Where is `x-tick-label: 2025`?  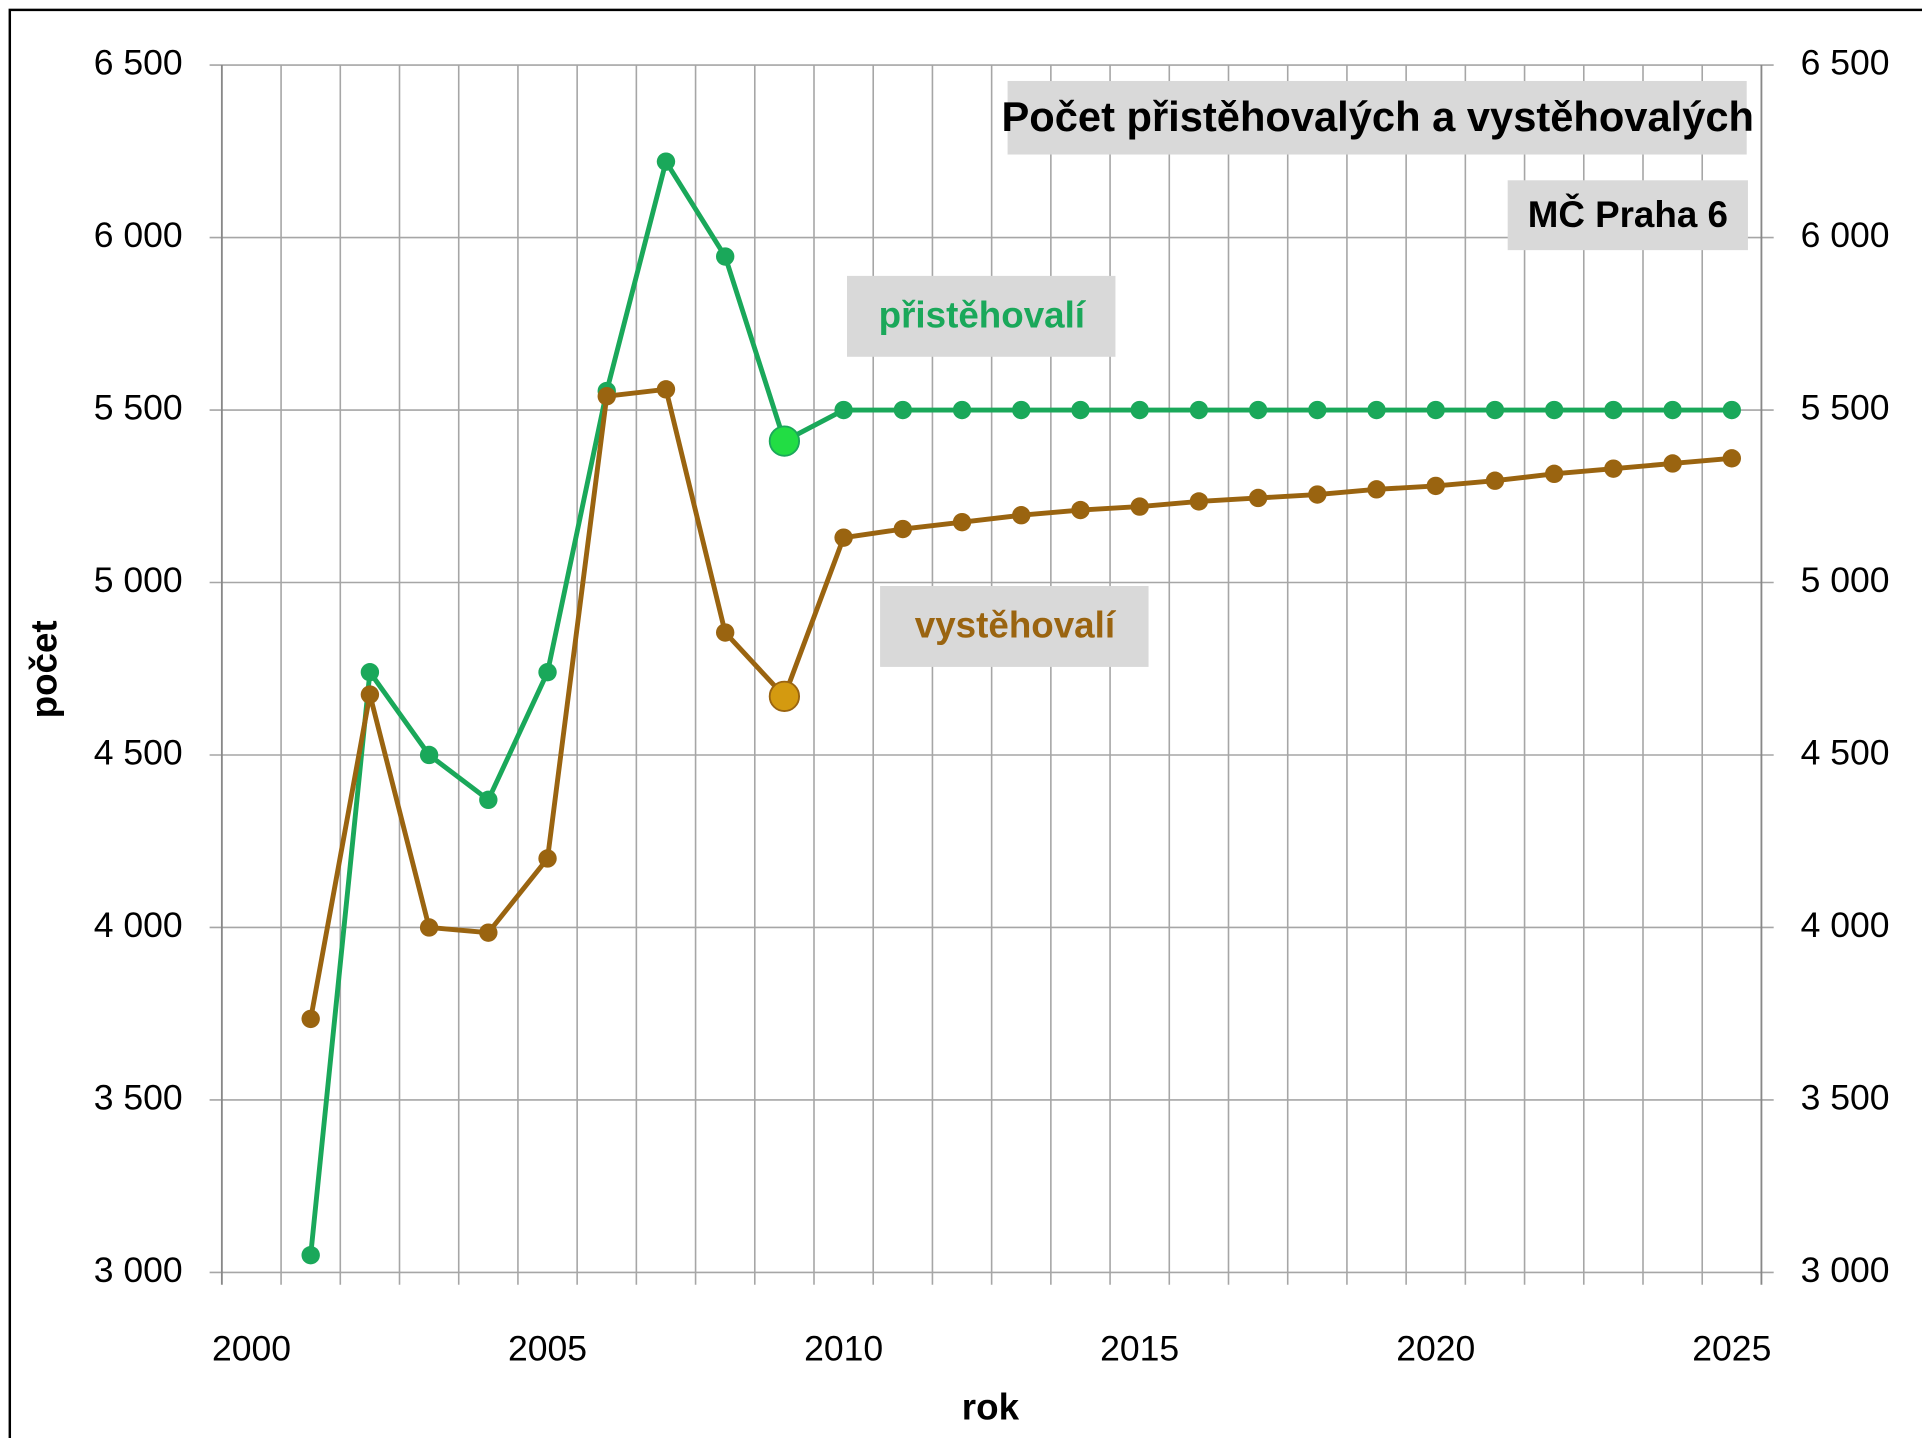 x-tick-label: 2025 is located at coordinates (1731, 1348).